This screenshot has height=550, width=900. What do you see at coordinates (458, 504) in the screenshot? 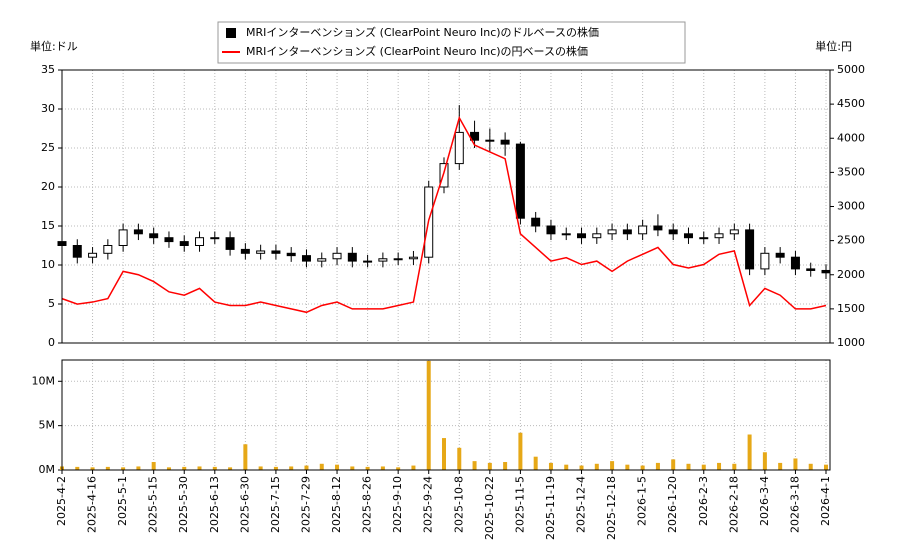
I see `x-tick-label: 2025-10-8` at bounding box center [458, 504].